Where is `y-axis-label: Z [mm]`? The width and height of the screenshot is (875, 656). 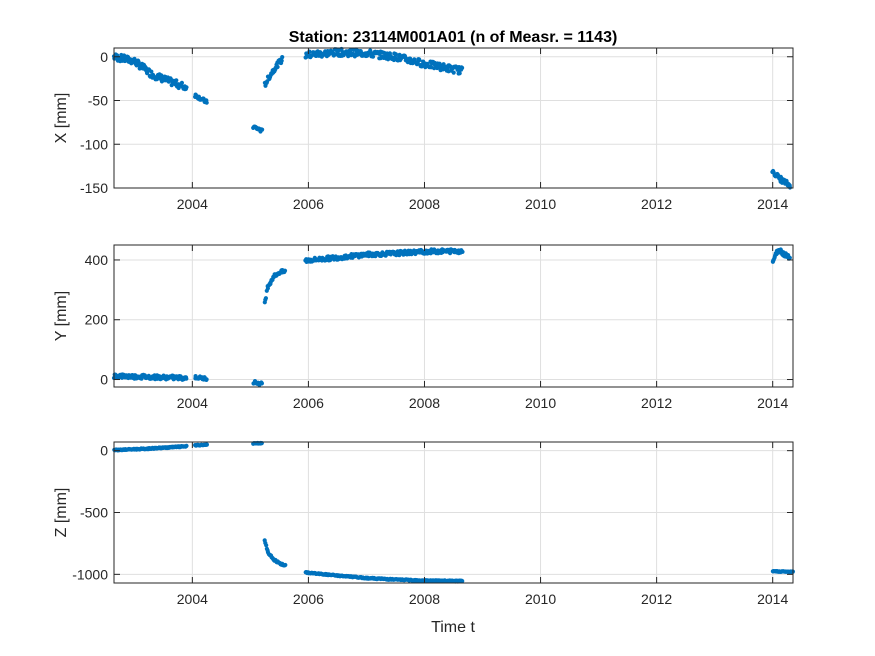
y-axis-label: Z [mm] is located at coordinates (61, 513).